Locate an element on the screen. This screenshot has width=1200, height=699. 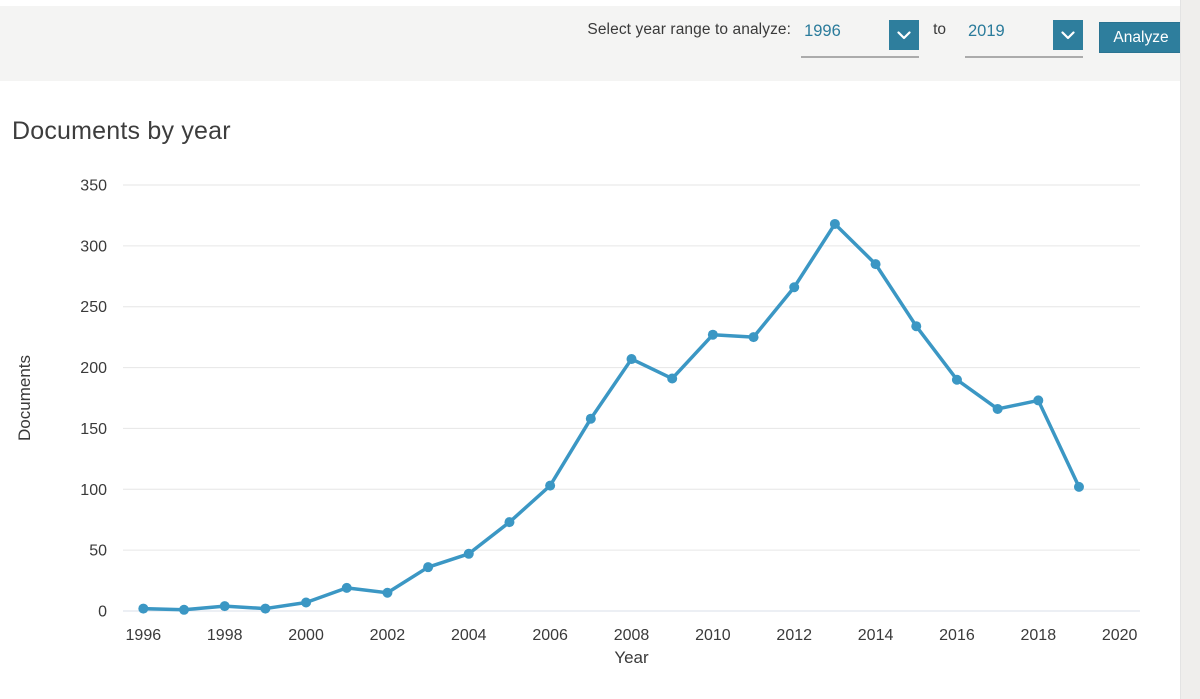
y-tick-label: 100 is located at coordinates (93, 490).